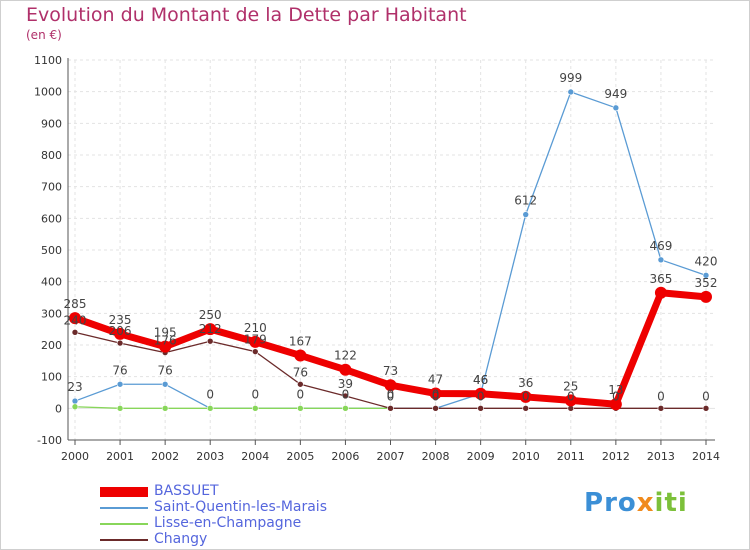 The height and width of the screenshot is (550, 750). Describe the element at coordinates (228, 523) in the screenshot. I see `legend-label-lisse: Lisse-en-Champagne` at that location.